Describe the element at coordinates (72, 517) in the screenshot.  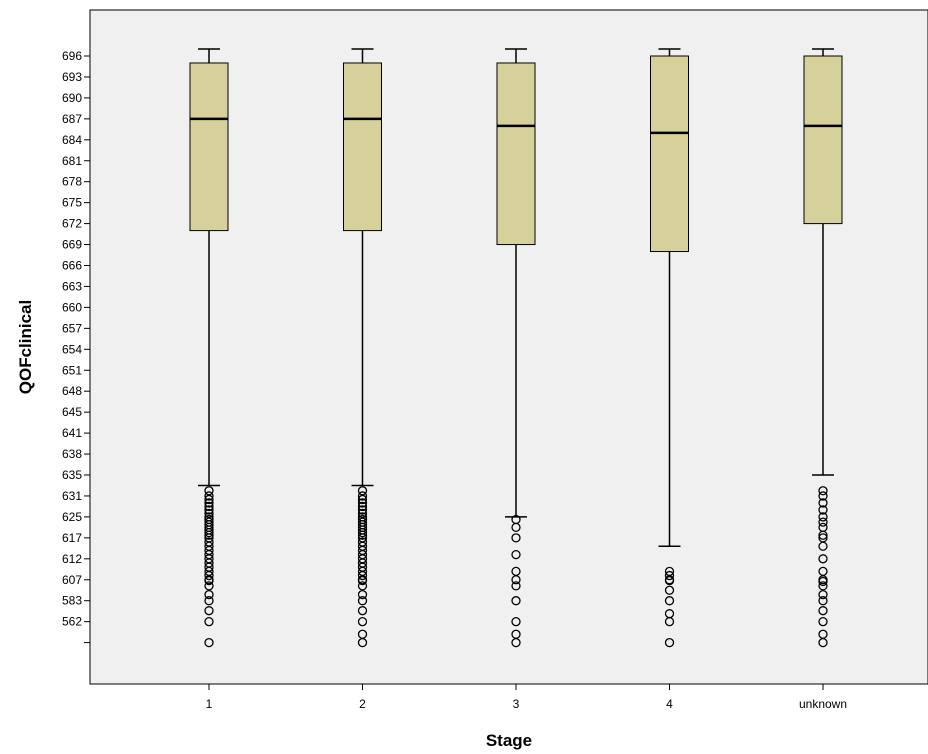
I see `y-tick-label: 625` at that location.